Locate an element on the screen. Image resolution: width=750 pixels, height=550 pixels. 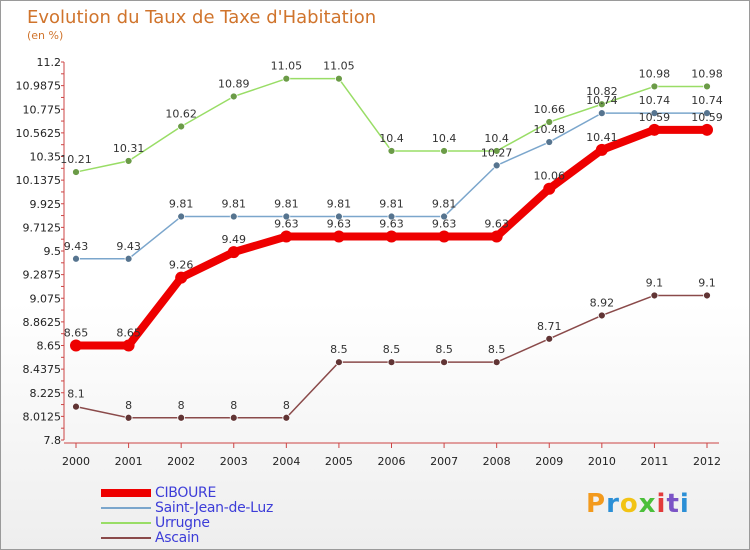
legend-label-ciboure: CIBOURE is located at coordinates (186, 492).